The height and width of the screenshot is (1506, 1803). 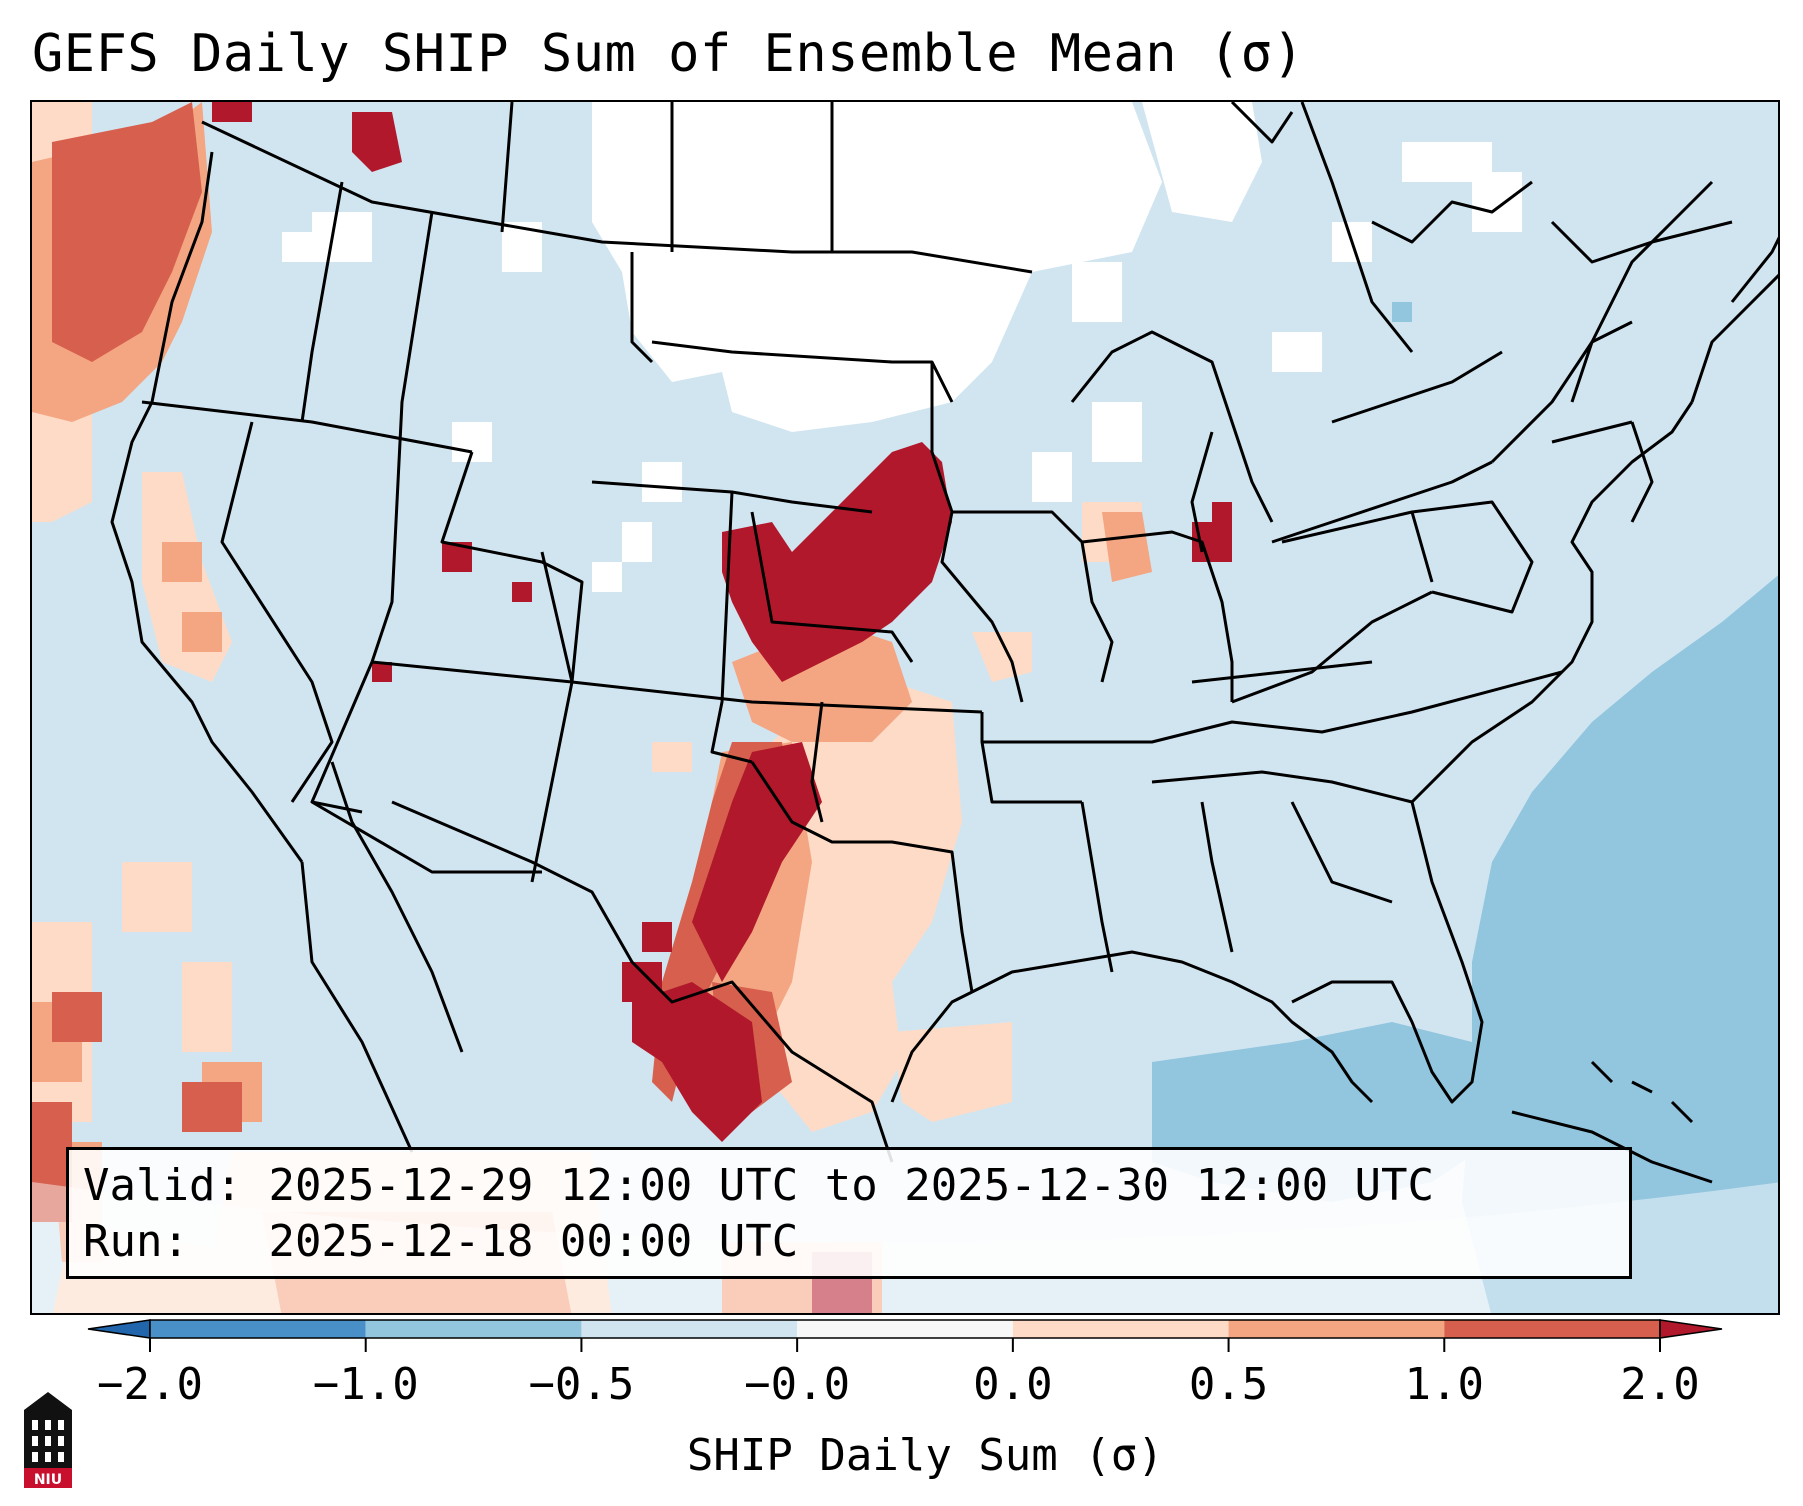 I want to click on colorbar-tick-label: 1.0, so click(x=1444, y=1384).